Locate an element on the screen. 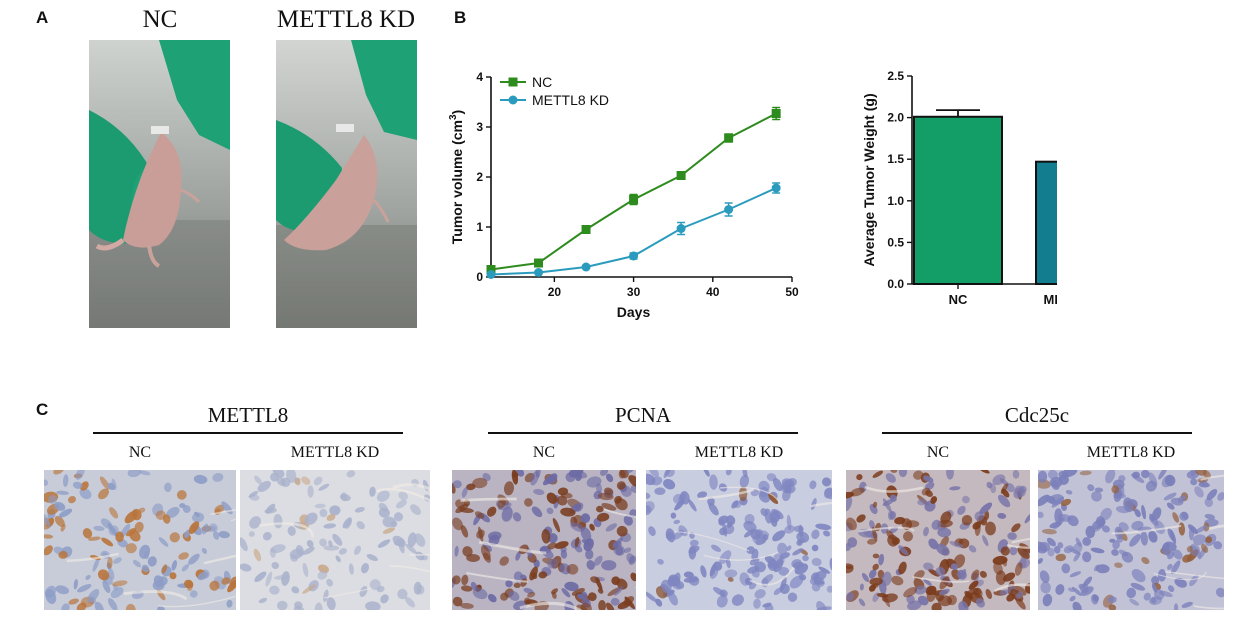 Image resolution: width=1247 pixels, height=623 pixels. ihc-sub-pcna-kd: METTL8 KD is located at coordinates (739, 452).